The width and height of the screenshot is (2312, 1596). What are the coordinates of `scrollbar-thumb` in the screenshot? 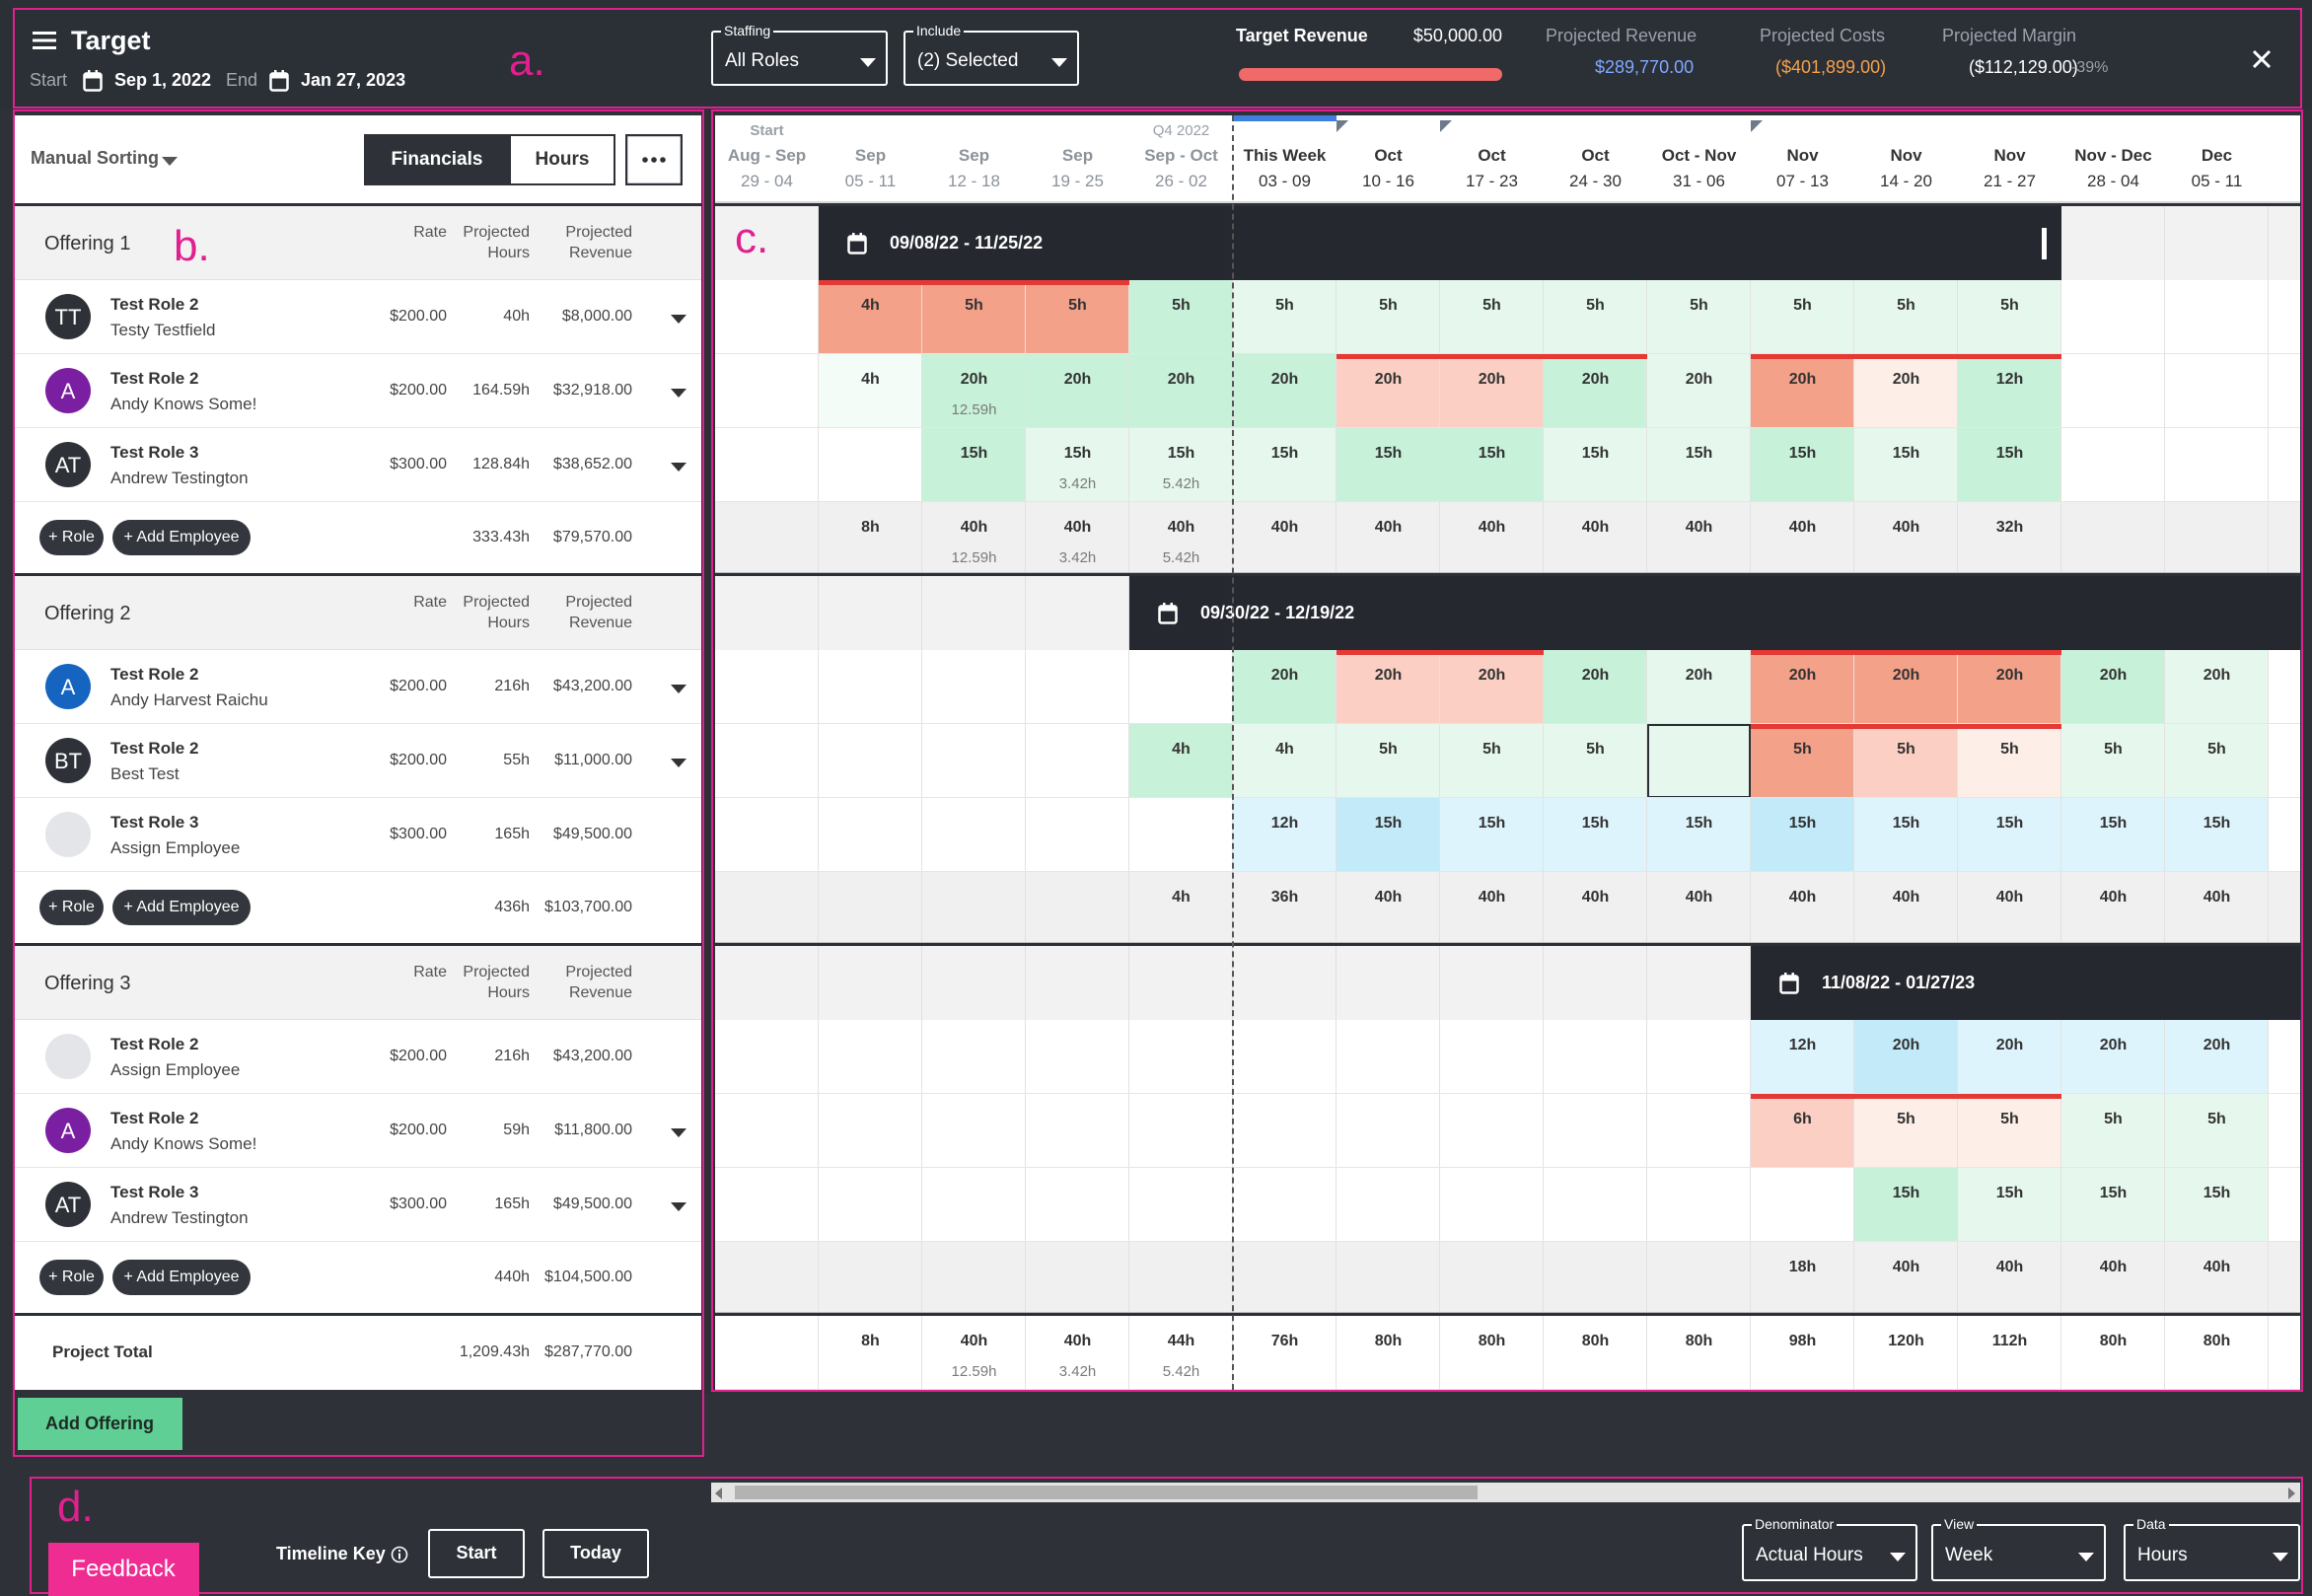 It's located at (1106, 1492).